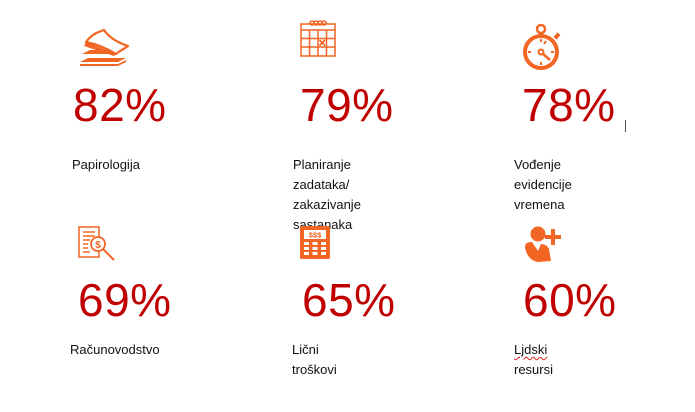  What do you see at coordinates (534, 369) in the screenshot?
I see `label-rest: resursi` at bounding box center [534, 369].